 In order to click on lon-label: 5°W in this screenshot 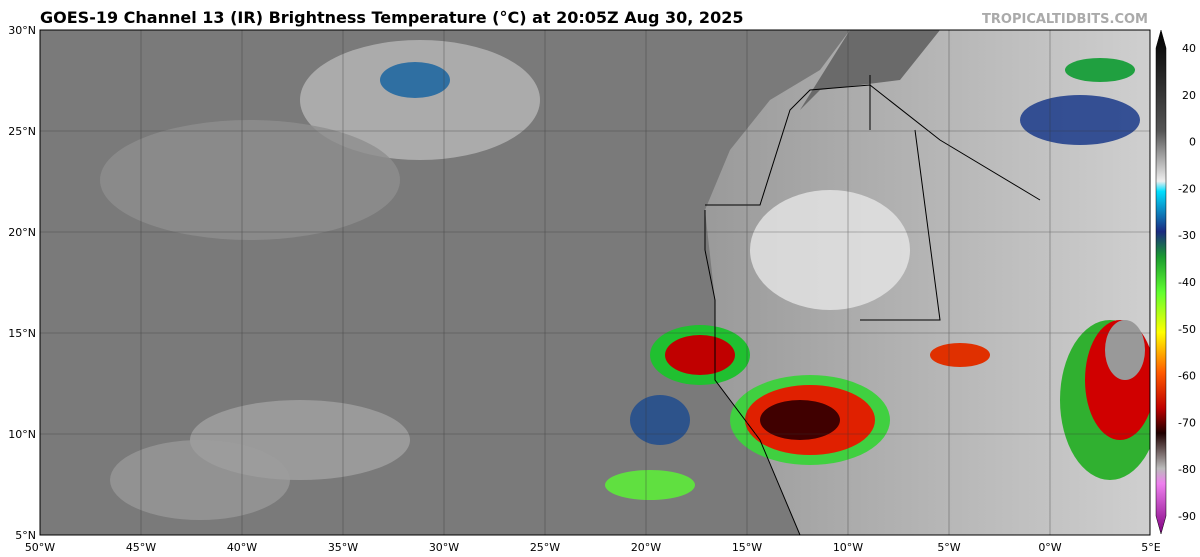, I will do `click(948, 547)`.